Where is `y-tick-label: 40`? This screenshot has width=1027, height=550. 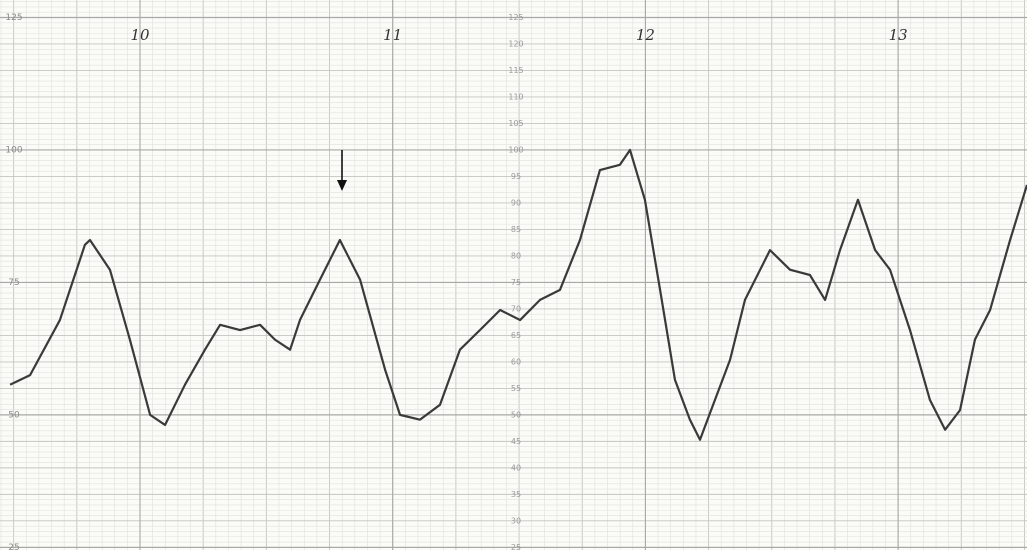 y-tick-label: 40 is located at coordinates (516, 467).